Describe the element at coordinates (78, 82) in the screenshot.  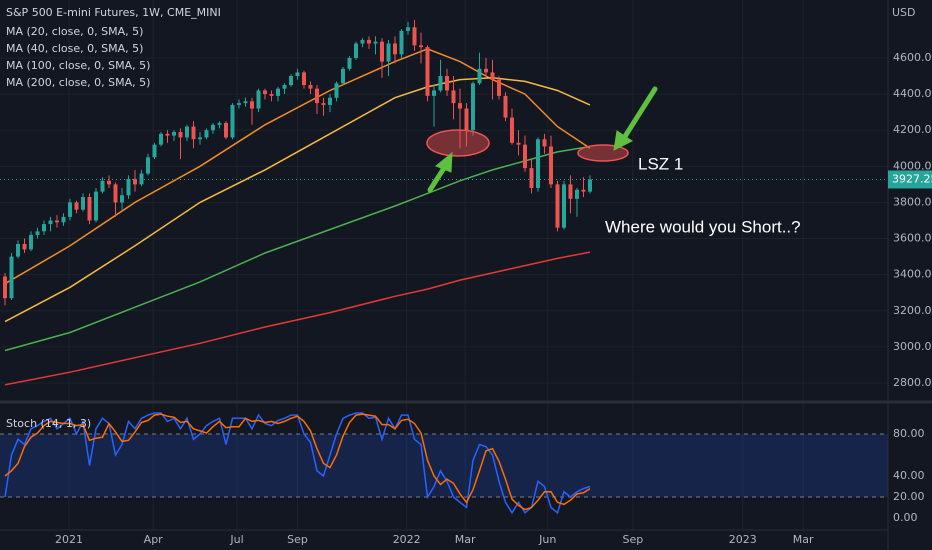
I see `legend-entry: MA (200, close, 0, SMA, 5)` at that location.